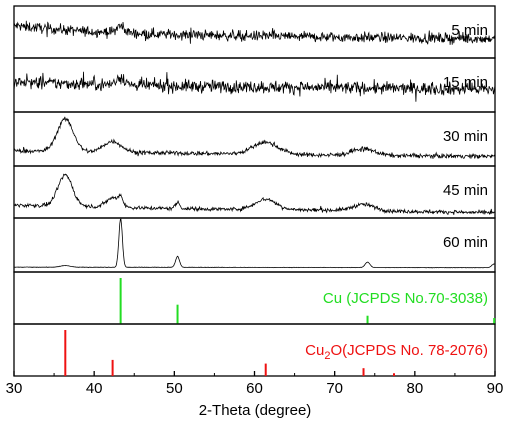  Describe the element at coordinates (334, 388) in the screenshot. I see `x-tick-label: 70` at that location.